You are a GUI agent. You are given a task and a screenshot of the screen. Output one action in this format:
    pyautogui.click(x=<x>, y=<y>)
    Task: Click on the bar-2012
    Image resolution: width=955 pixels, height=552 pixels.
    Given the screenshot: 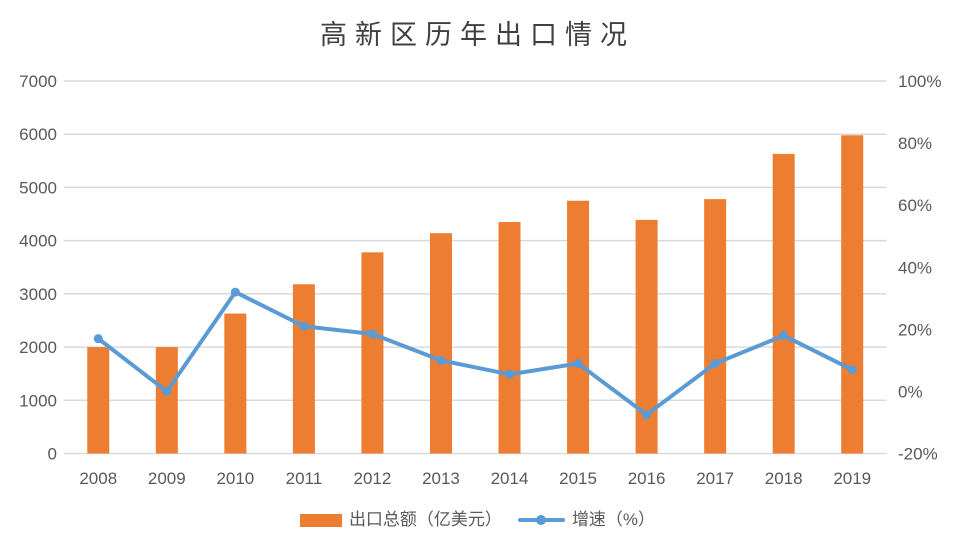 What is the action you would take?
    pyautogui.click(x=372, y=353)
    